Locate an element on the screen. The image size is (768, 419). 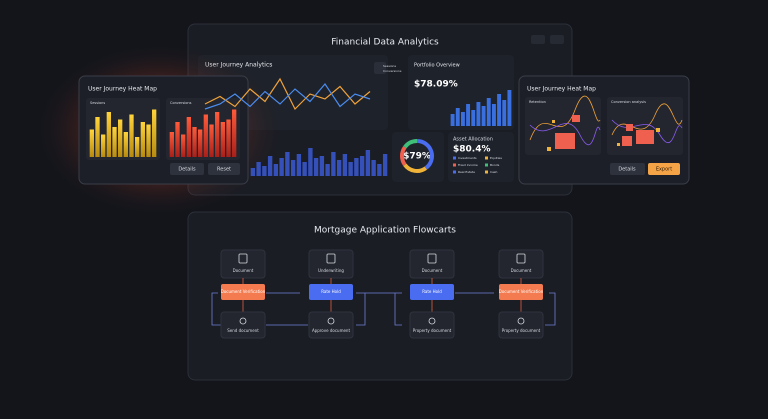
node-label: Approve document is located at coordinates (331, 330).